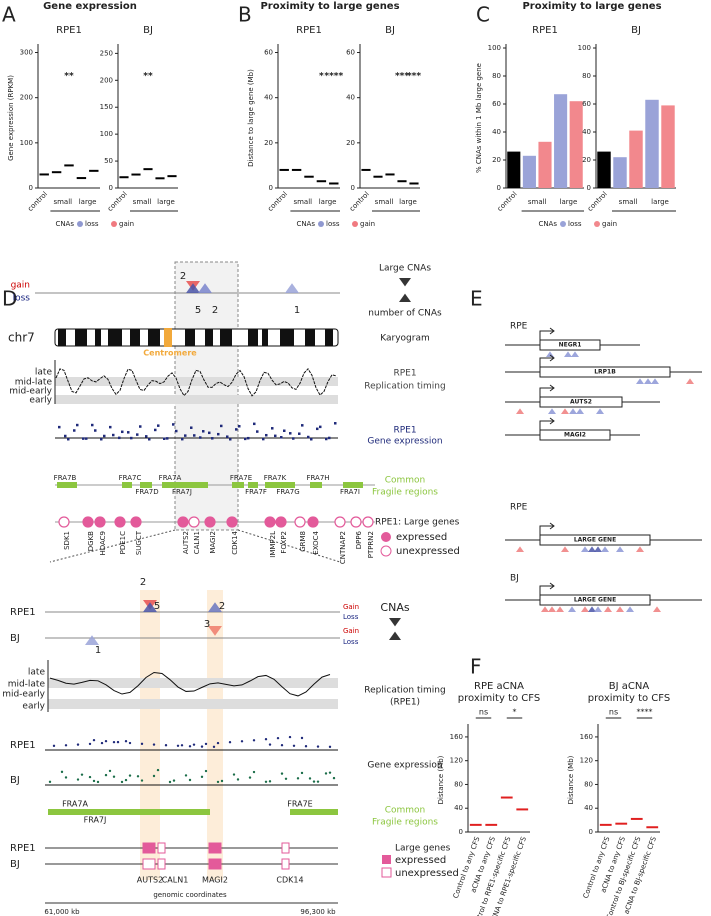 The width and height of the screenshot is (711, 916). Describe the element at coordinates (190, 684) in the screenshot. I see `timing-curve` at that location.